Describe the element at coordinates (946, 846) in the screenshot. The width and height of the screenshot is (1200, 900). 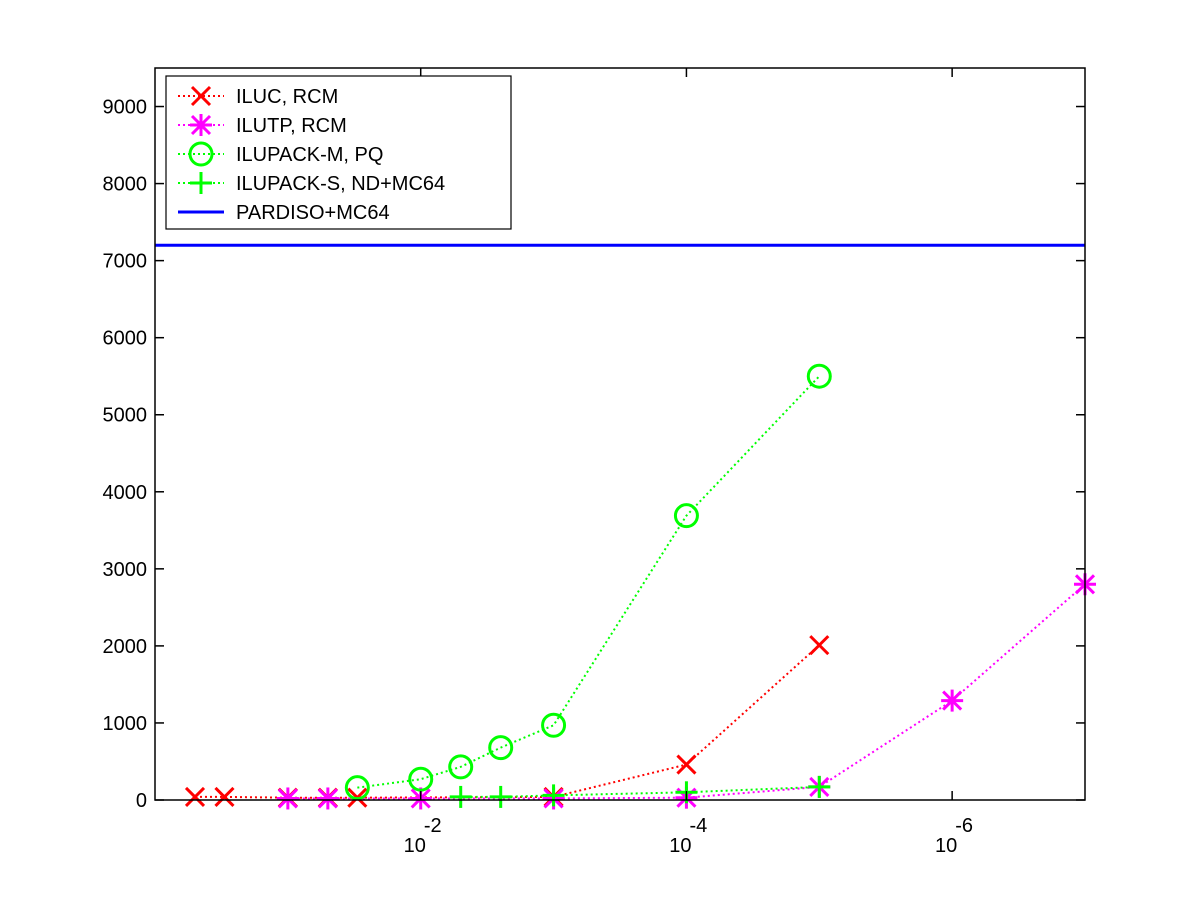
I see `x-tick-label-base-2: 10` at that location.